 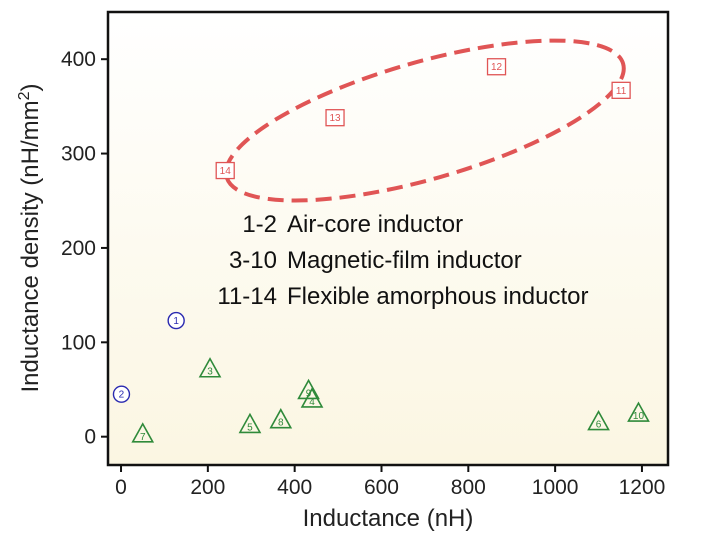 I want to click on y-tick-label: 100, so click(x=78, y=342).